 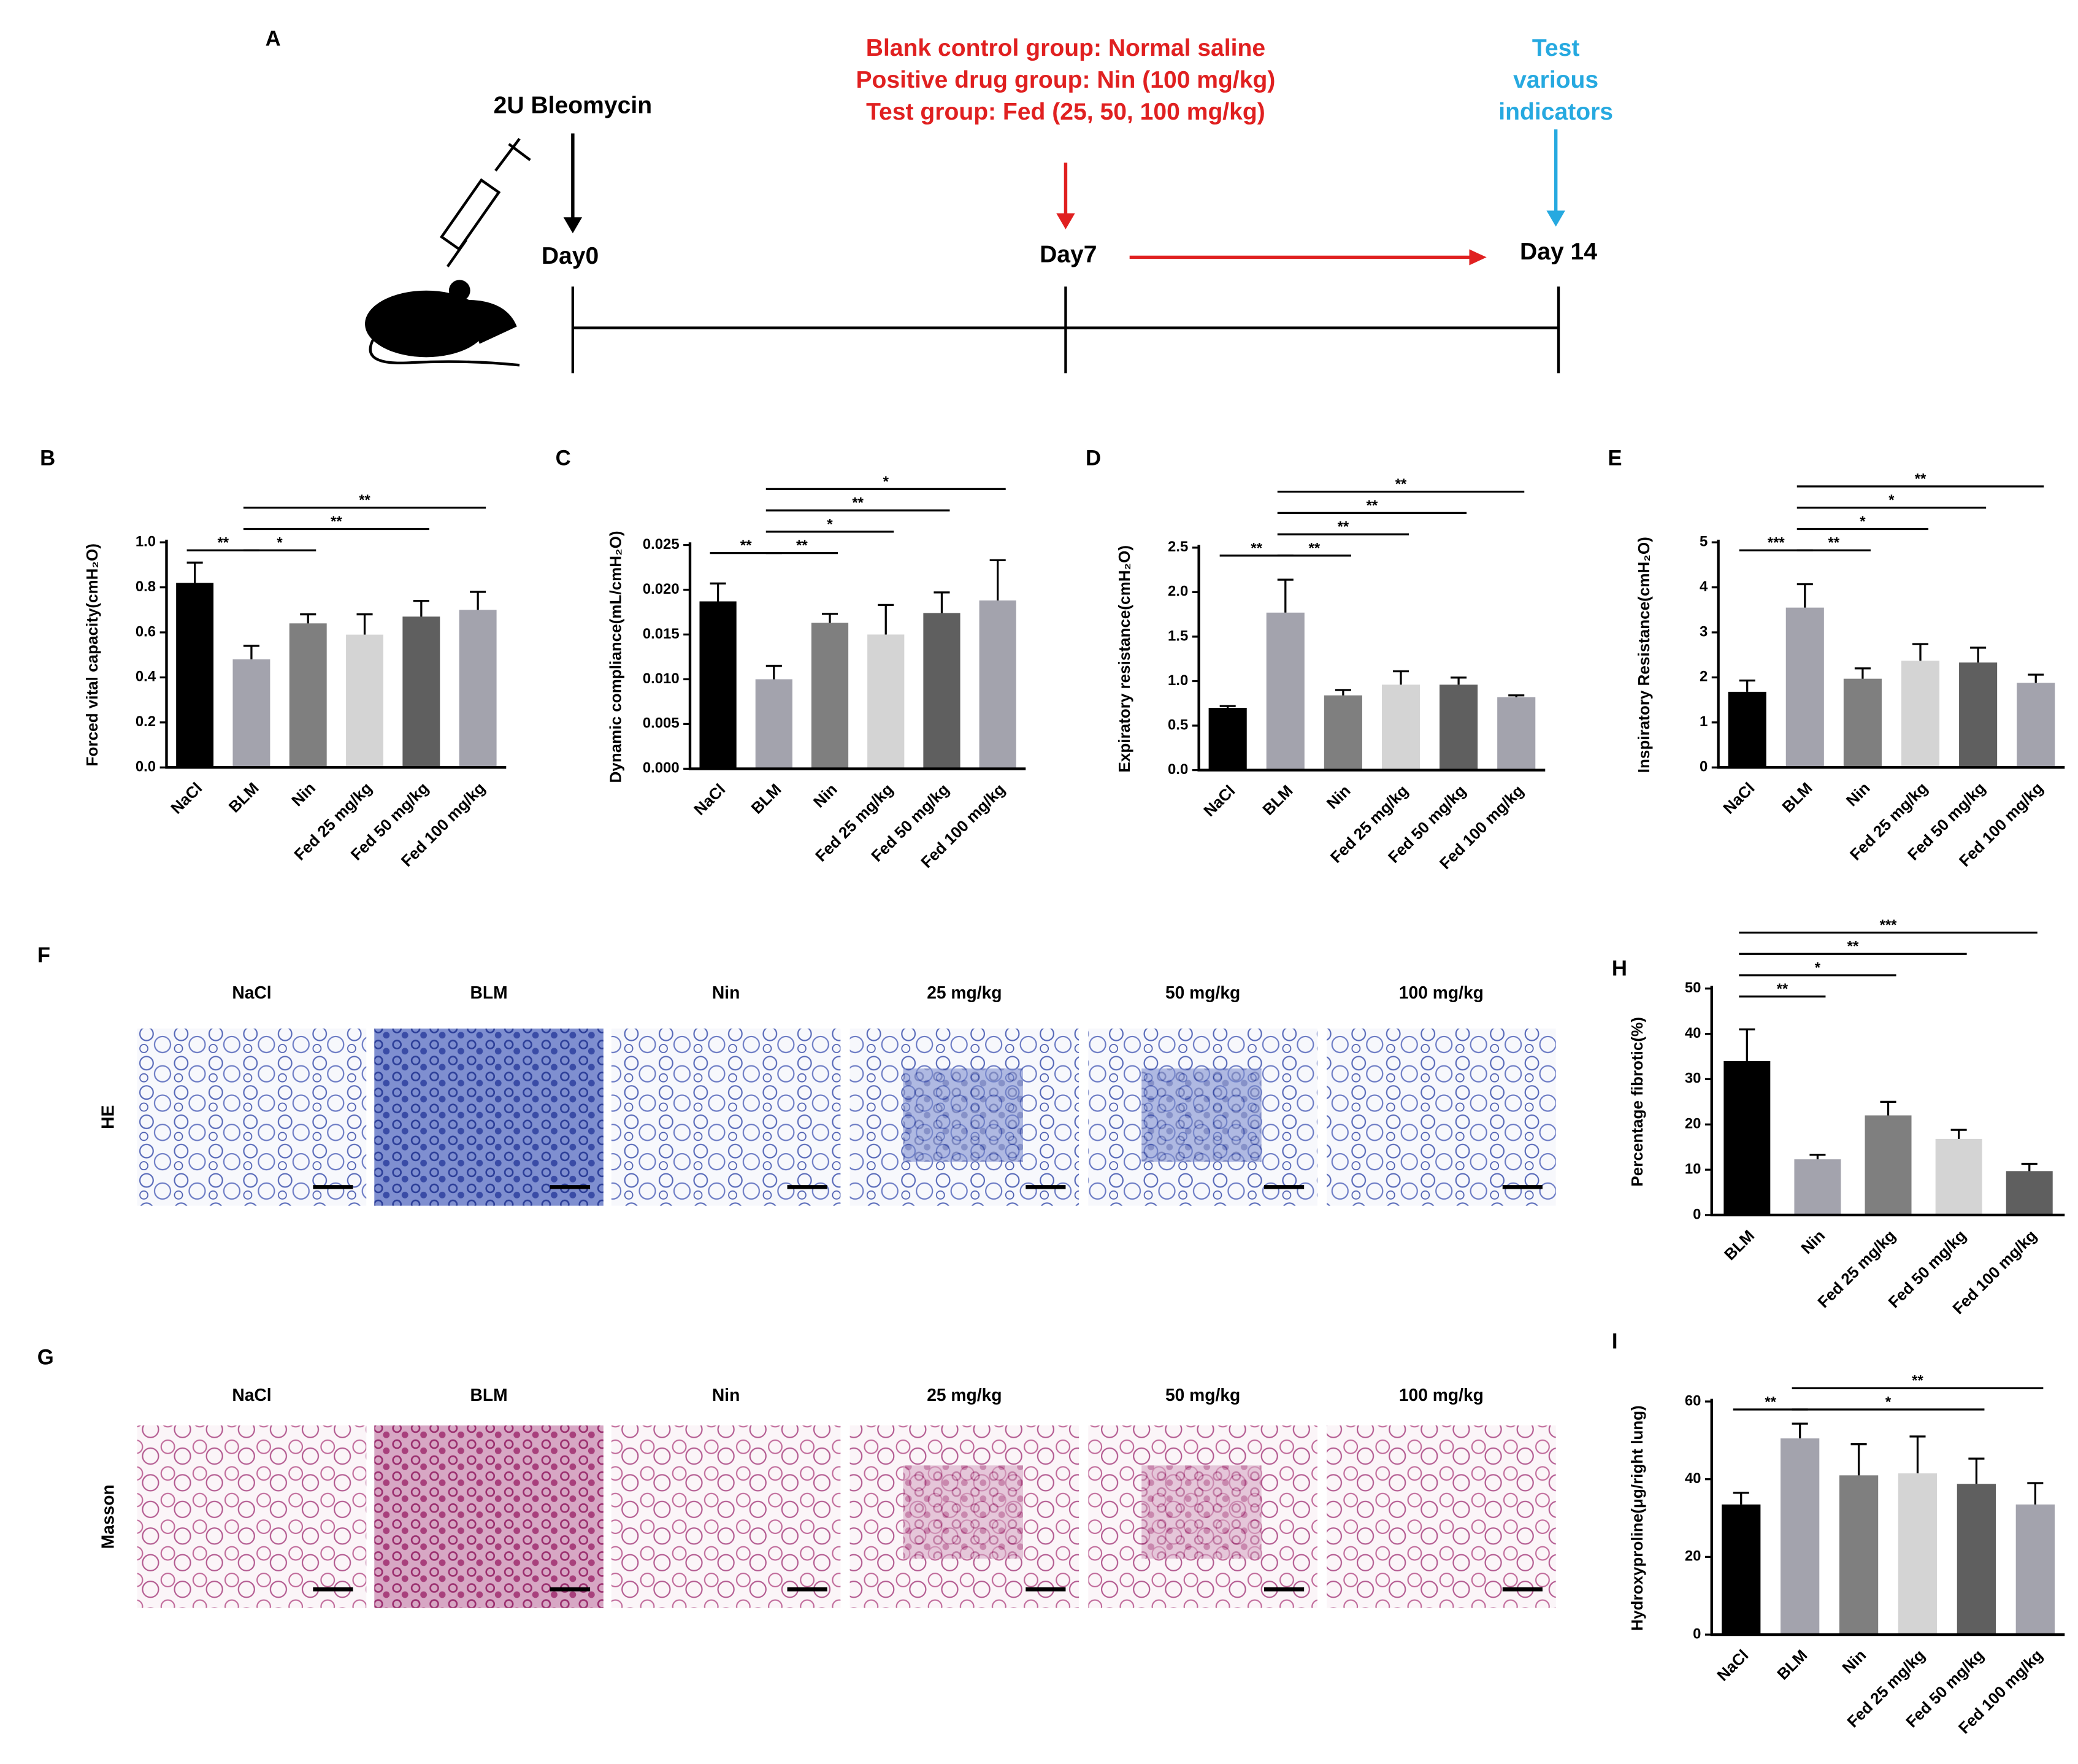 I want to click on y-tick-label: 0, so click(x=1697, y=1634).